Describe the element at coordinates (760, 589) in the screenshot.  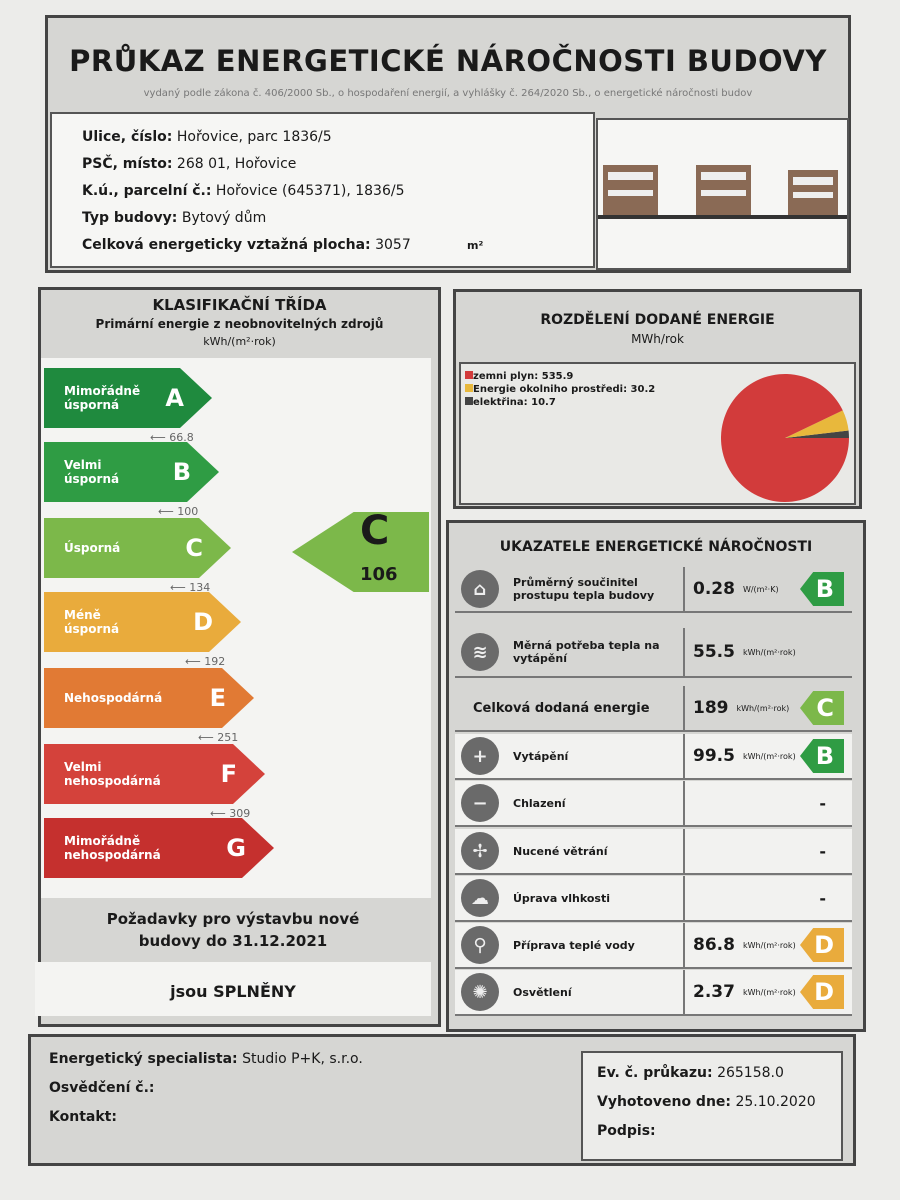
I see `indicator-unit: W/(m²·K)` at that location.